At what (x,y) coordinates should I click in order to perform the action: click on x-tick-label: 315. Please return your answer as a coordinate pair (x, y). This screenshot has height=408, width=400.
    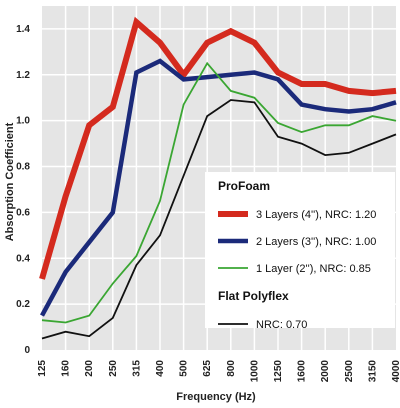
    Looking at the image, I should click on (136, 368).